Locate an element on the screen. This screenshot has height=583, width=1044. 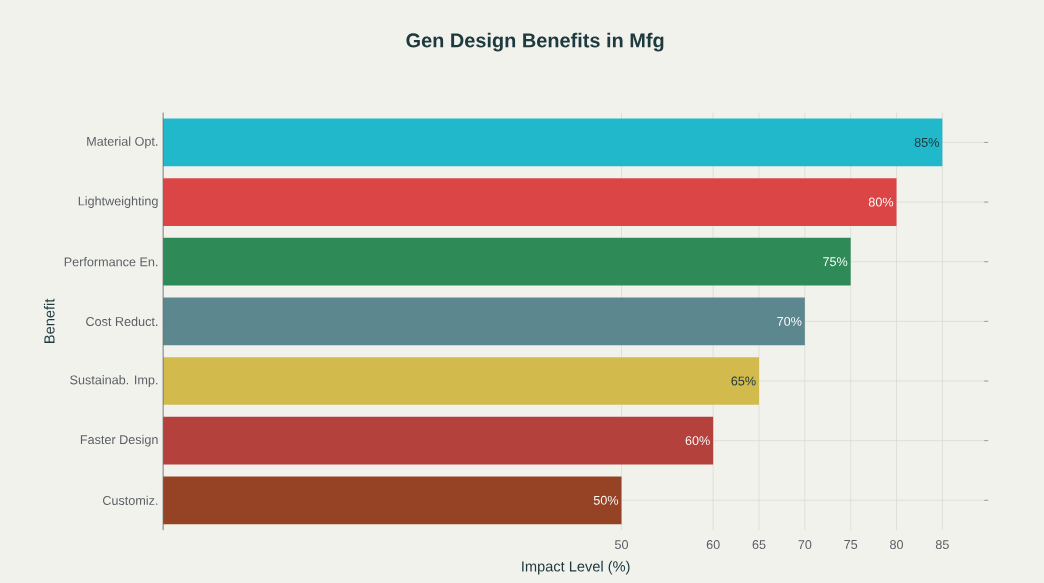
x-tick-label: 50 is located at coordinates (621, 545).